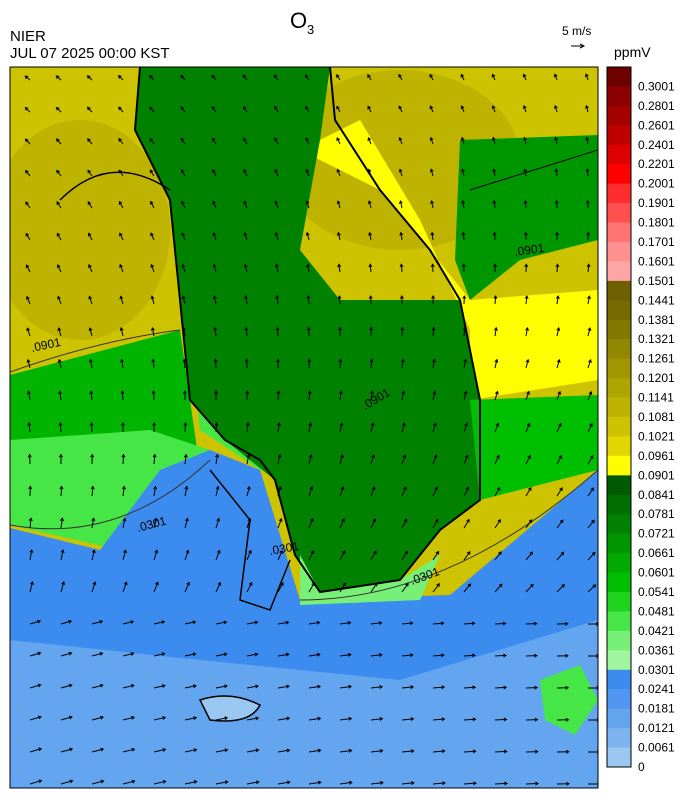 The image size is (692, 798). I want to click on colorbar-label: 0.0421, so click(656, 631).